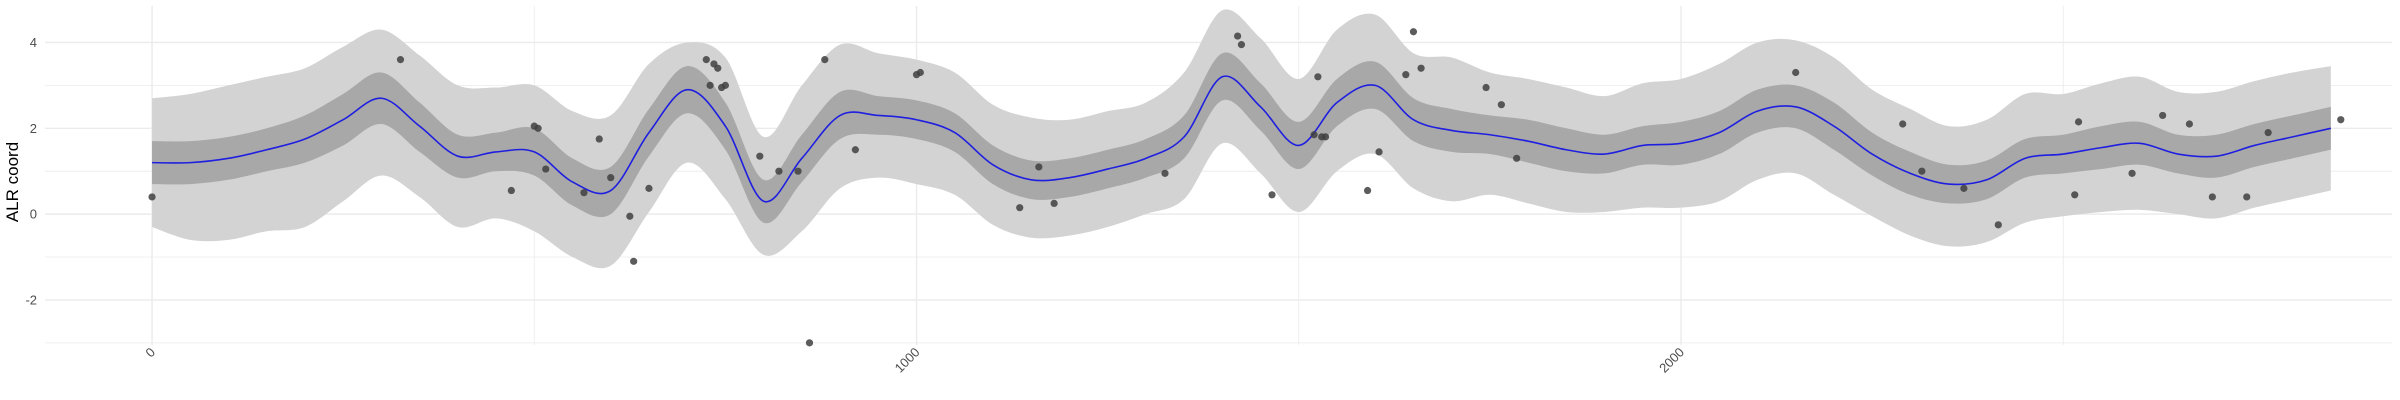 The image size is (2400, 400). Describe the element at coordinates (1671, 360) in the screenshot. I see `x-tick-label: 2000` at that location.